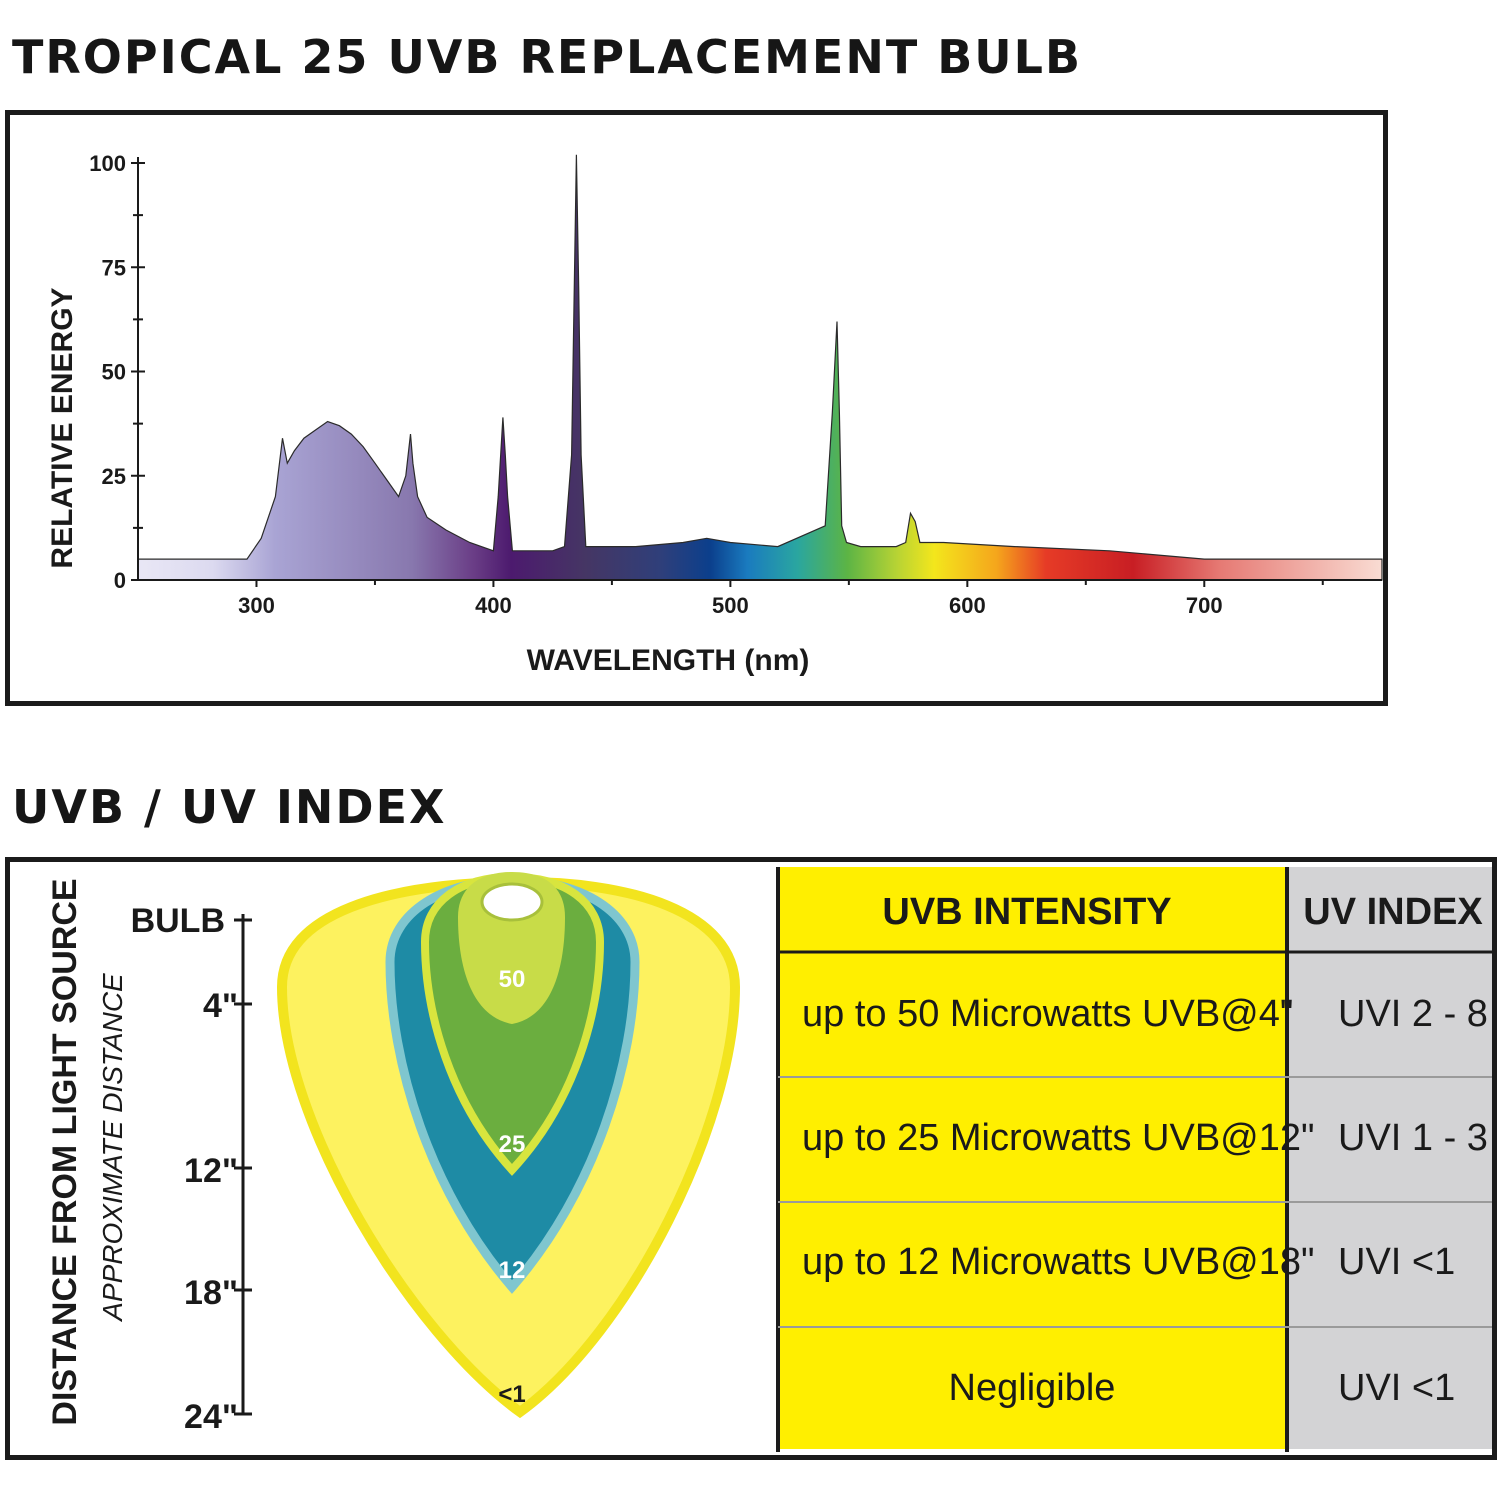 This screenshot has height=1500, width=1500. I want to click on y-axis-title: RELATIVE ENERGY, so click(62, 427).